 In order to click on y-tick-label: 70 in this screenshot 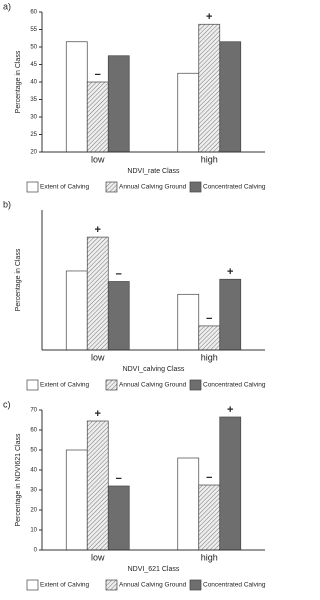, I will do `click(33, 411)`.